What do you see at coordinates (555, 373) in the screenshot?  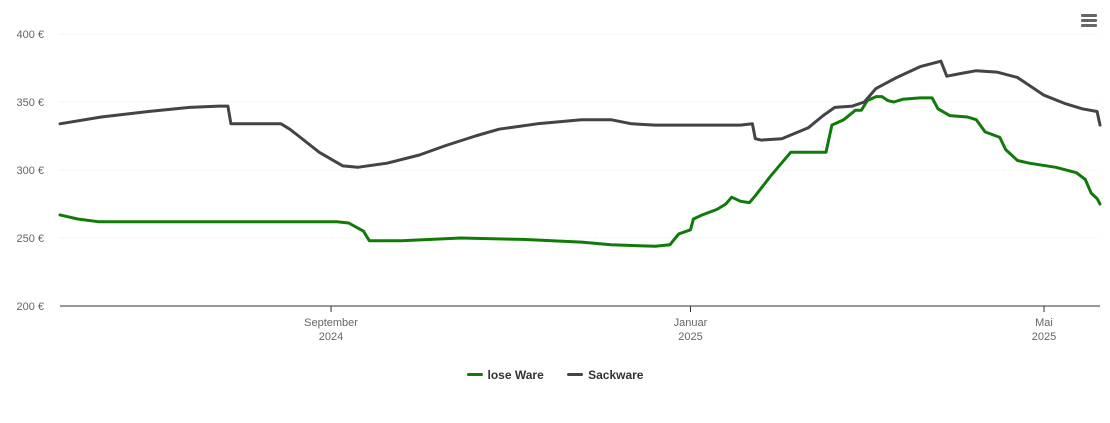 I see `legend: lose Ware Sackware` at bounding box center [555, 373].